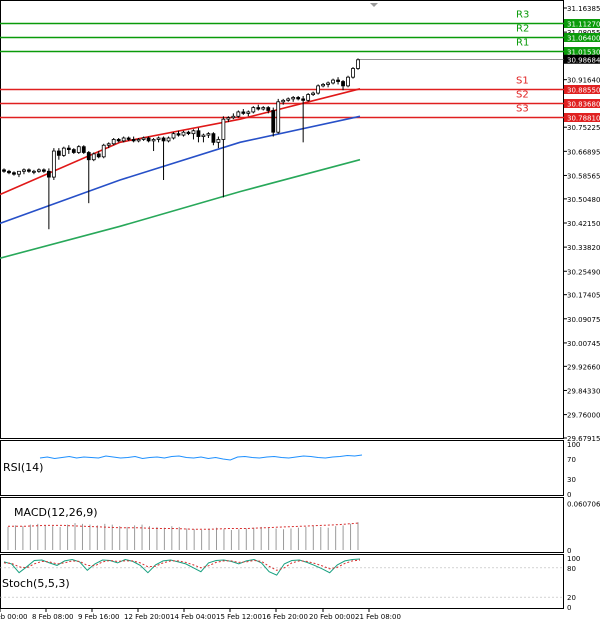 The width and height of the screenshot is (600, 626). I want to click on stoch-tick-label: 0, so click(569, 608).